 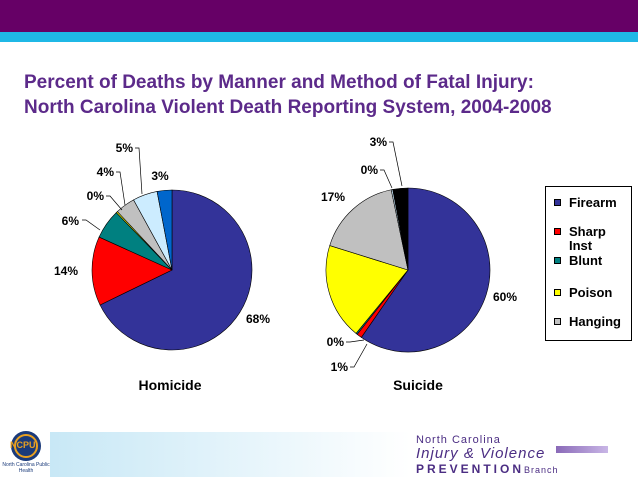 I want to click on slice-label-homicide-6: 3%, so click(x=160, y=176).